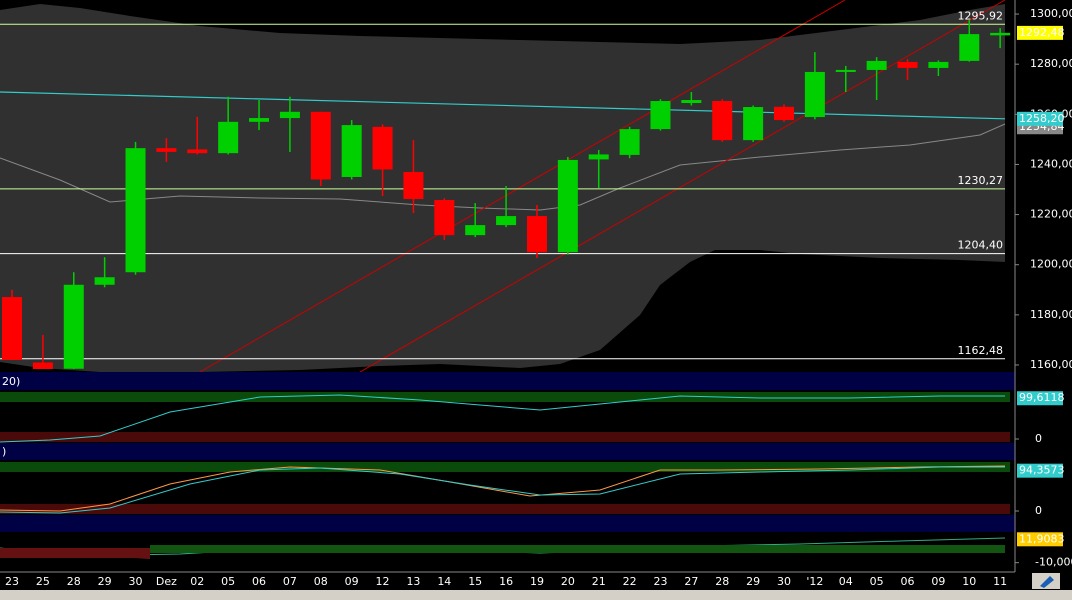 This screenshot has width=1072, height=600. What do you see at coordinates (506, 581) in the screenshot?
I see `x-tick-label: 16` at bounding box center [506, 581].